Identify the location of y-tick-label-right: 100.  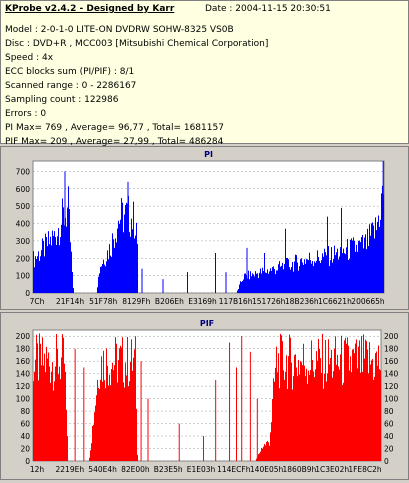
(391, 399).